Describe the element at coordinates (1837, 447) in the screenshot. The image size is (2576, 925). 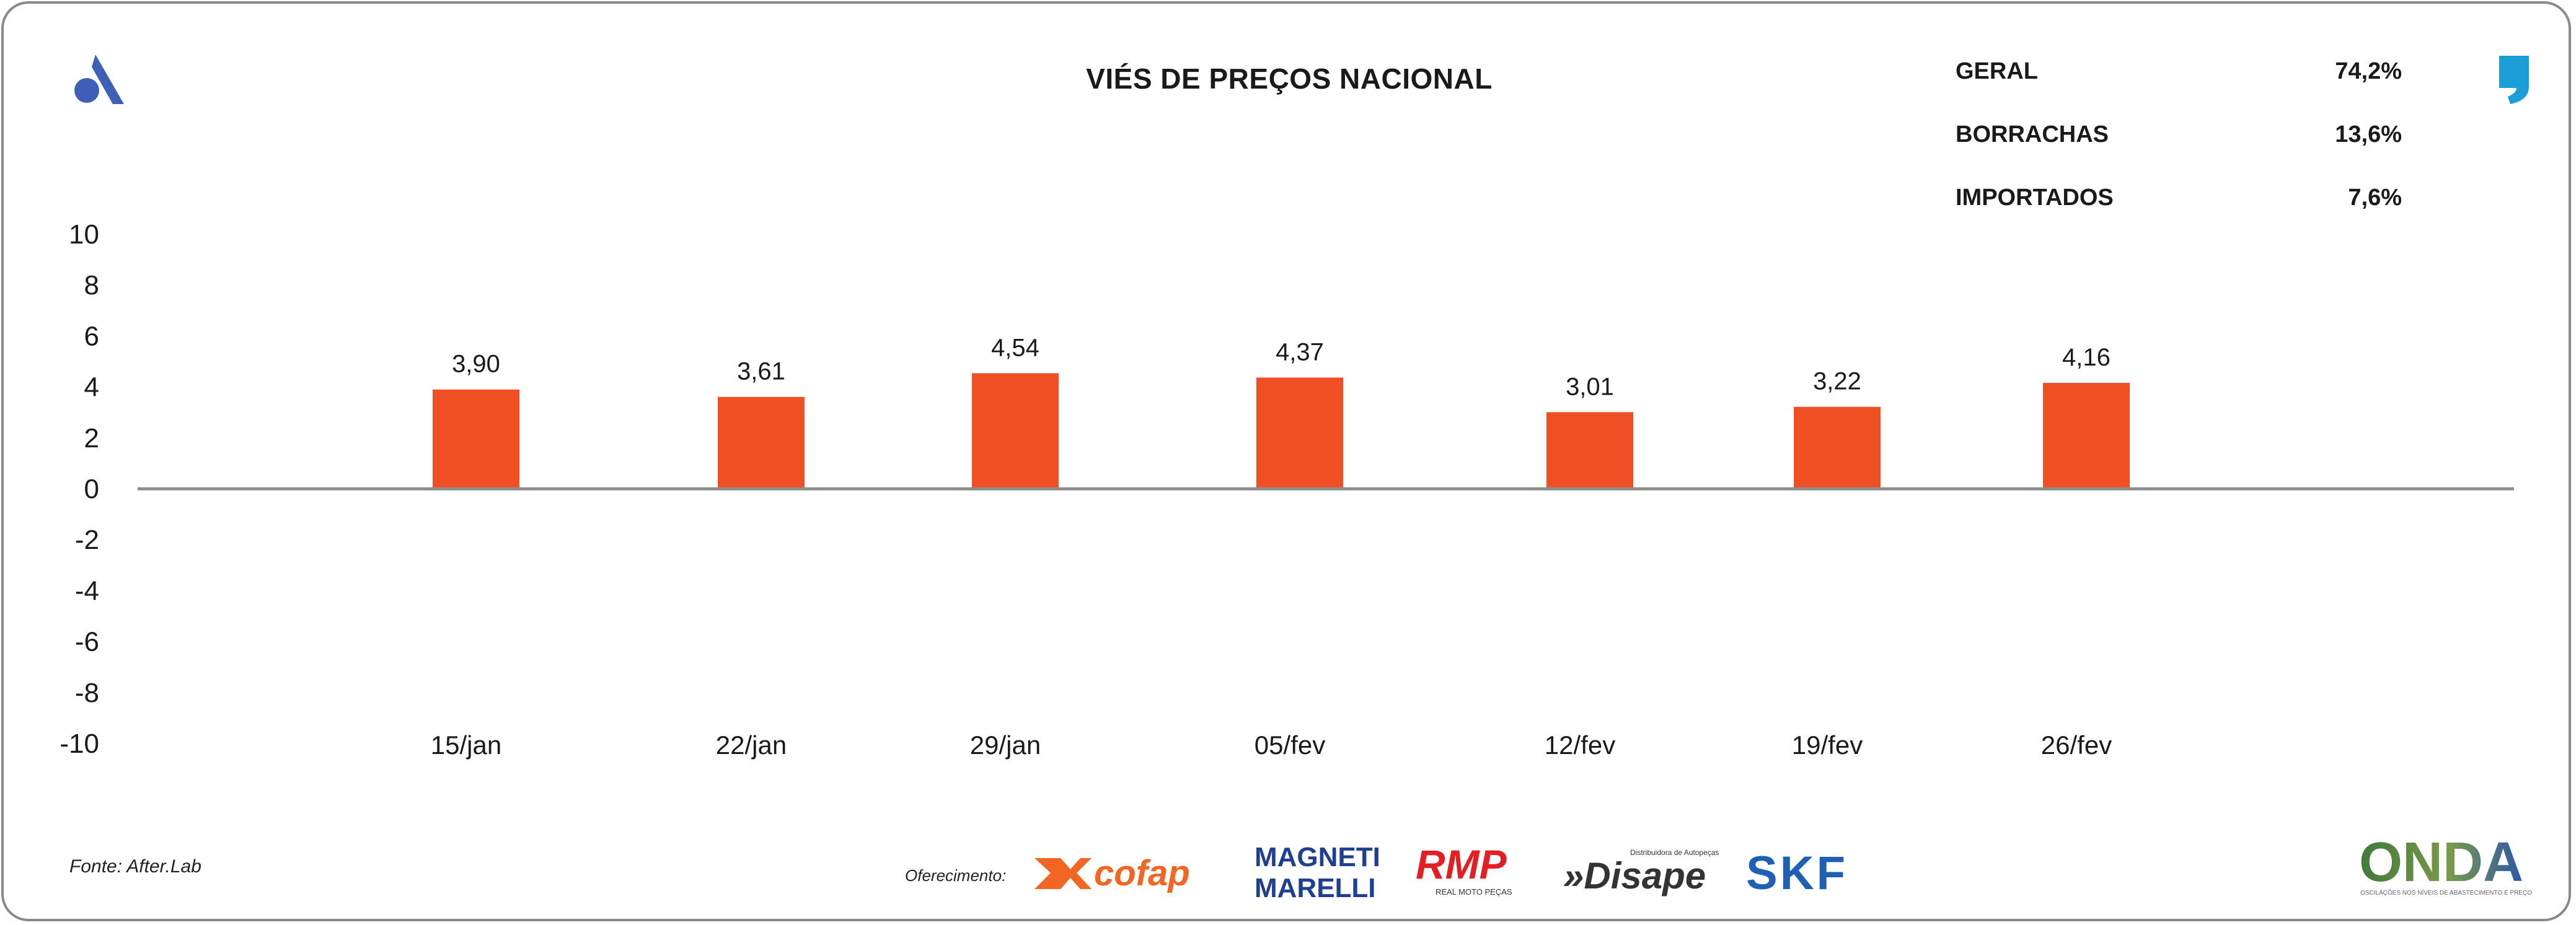
I see `bar-19-fev` at that location.